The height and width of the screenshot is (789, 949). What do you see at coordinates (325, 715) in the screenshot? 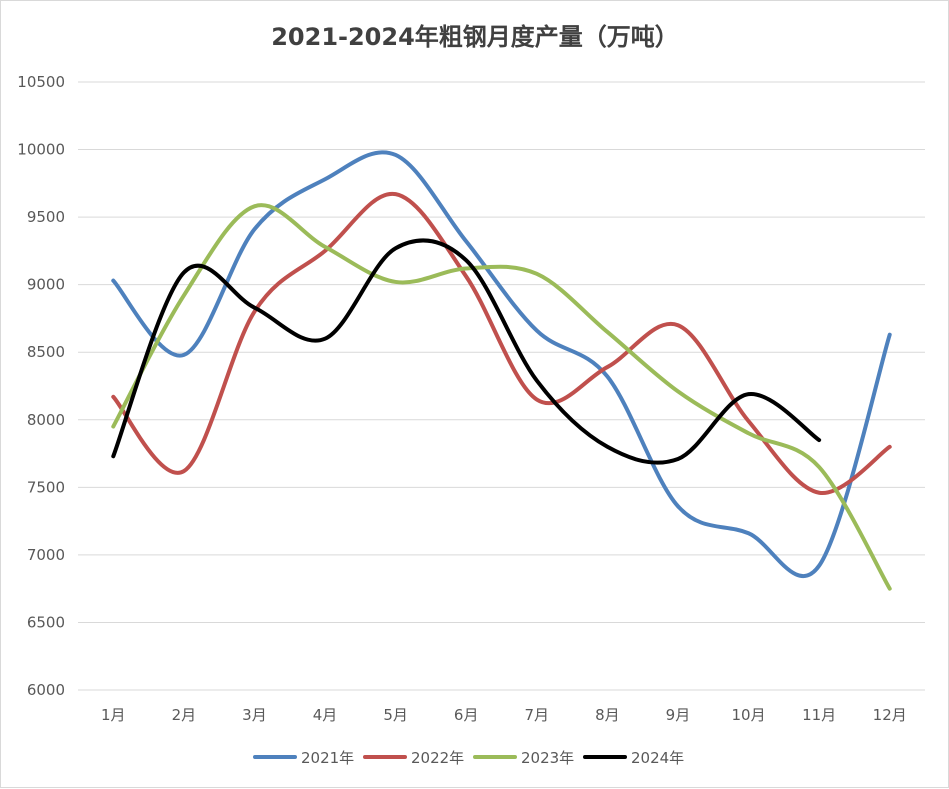
I see `x-tick-label: 4月` at bounding box center [325, 715].